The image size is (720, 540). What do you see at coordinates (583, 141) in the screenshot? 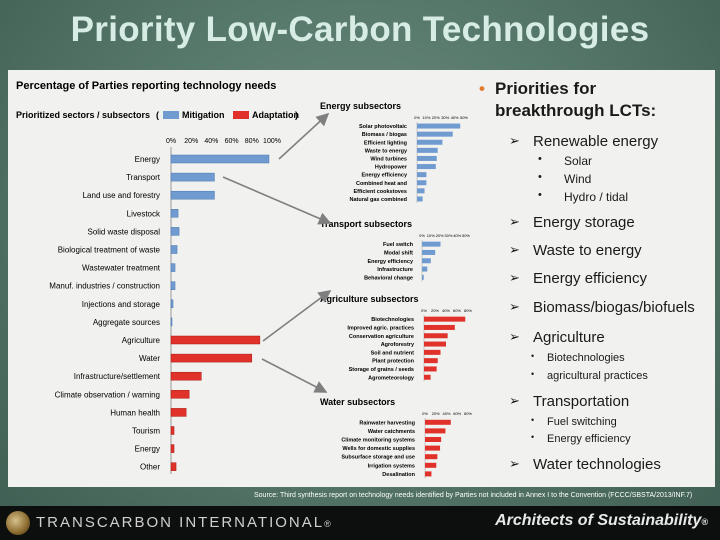
I see `bullet-renewable: ➢ Renewable energy` at bounding box center [583, 141].